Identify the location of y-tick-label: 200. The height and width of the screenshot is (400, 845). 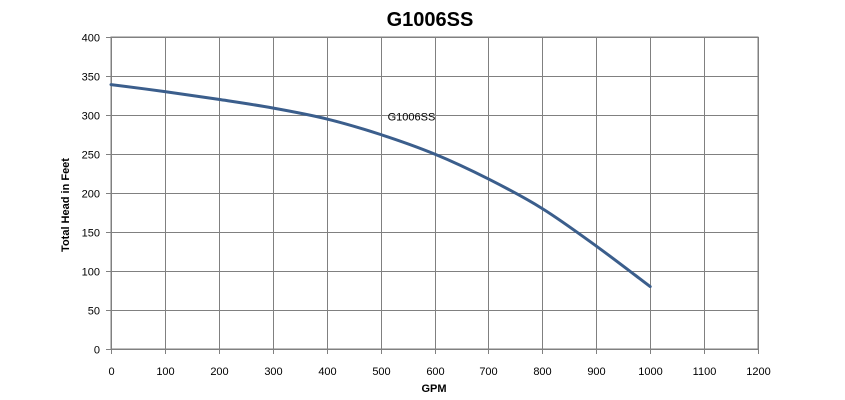
(91, 195).